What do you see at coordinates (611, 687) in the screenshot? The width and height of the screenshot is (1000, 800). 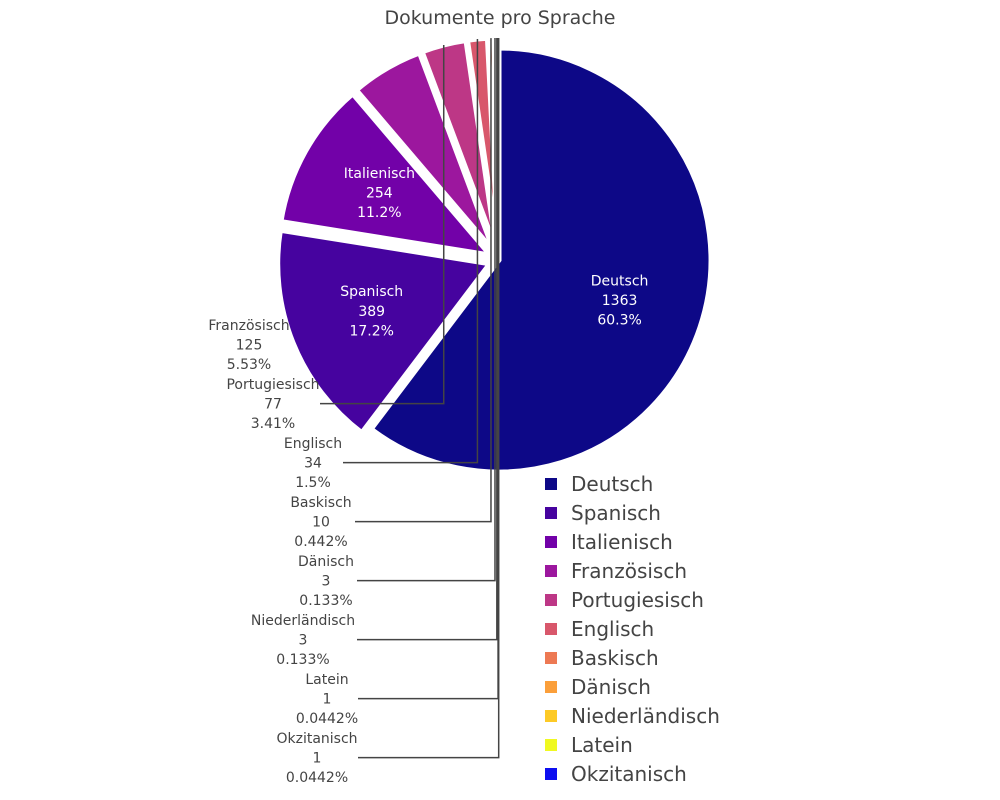 I see `legend-label: Dänisch` at bounding box center [611, 687].